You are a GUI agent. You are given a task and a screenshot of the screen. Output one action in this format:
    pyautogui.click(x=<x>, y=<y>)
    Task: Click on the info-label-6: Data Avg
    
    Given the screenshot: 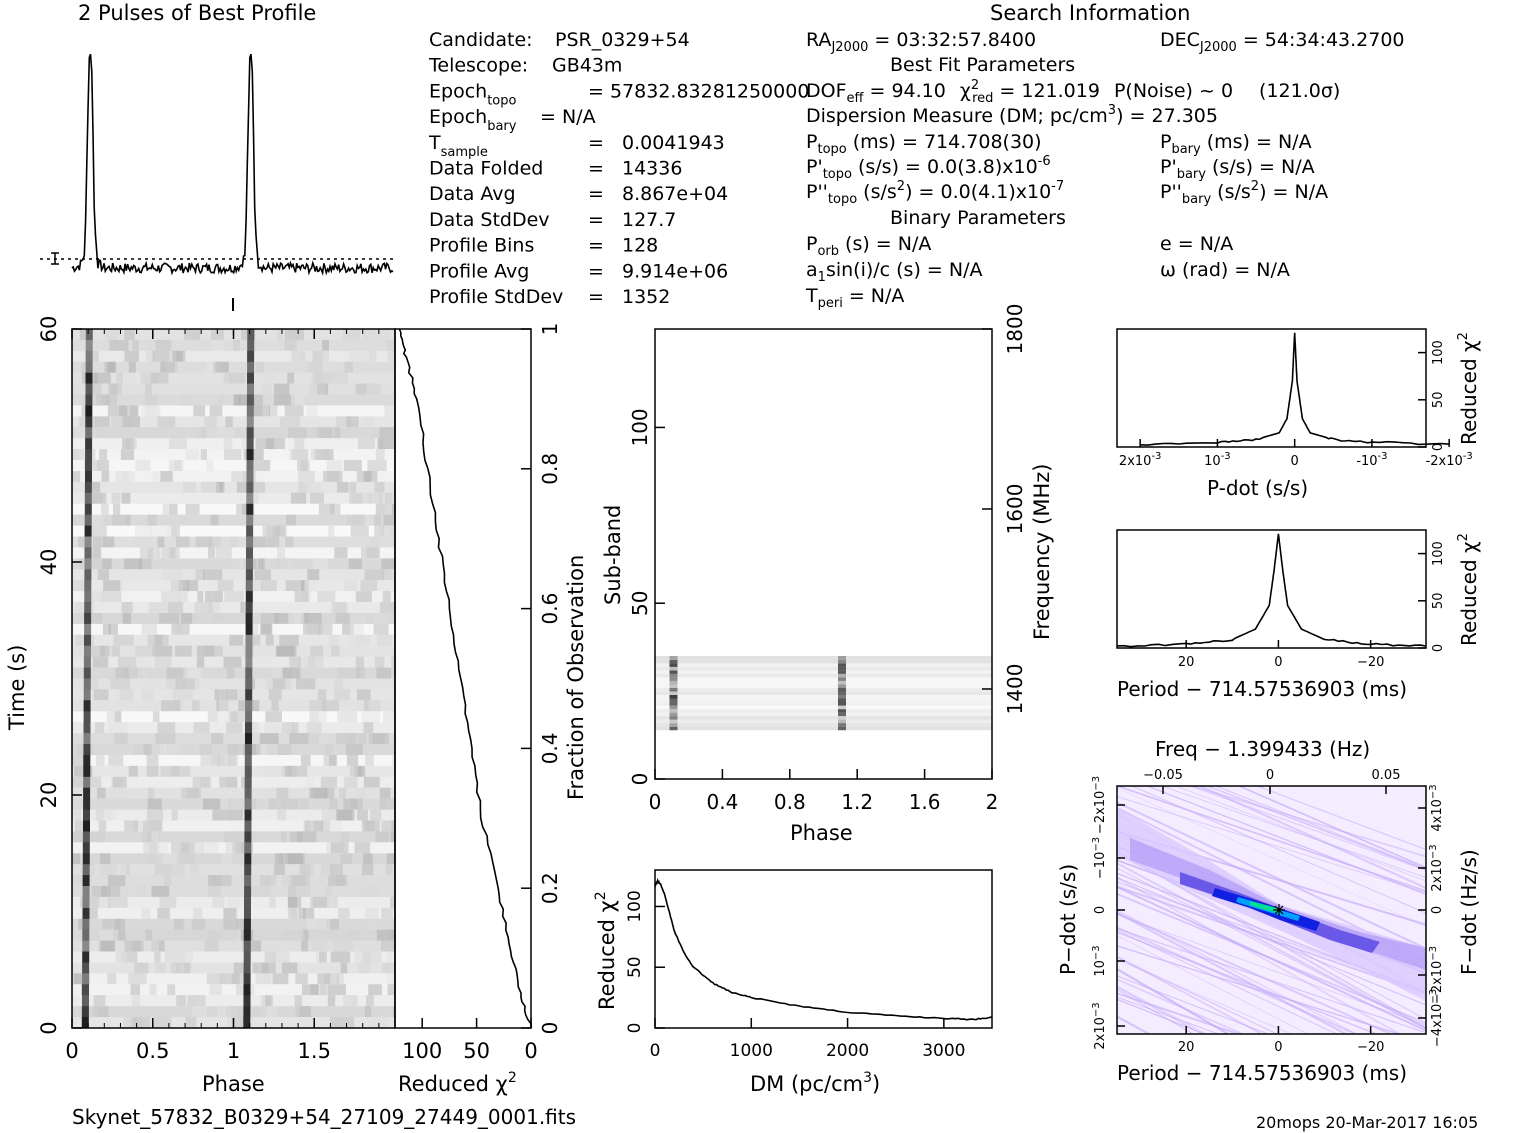 What is the action you would take?
    pyautogui.click(x=472, y=194)
    